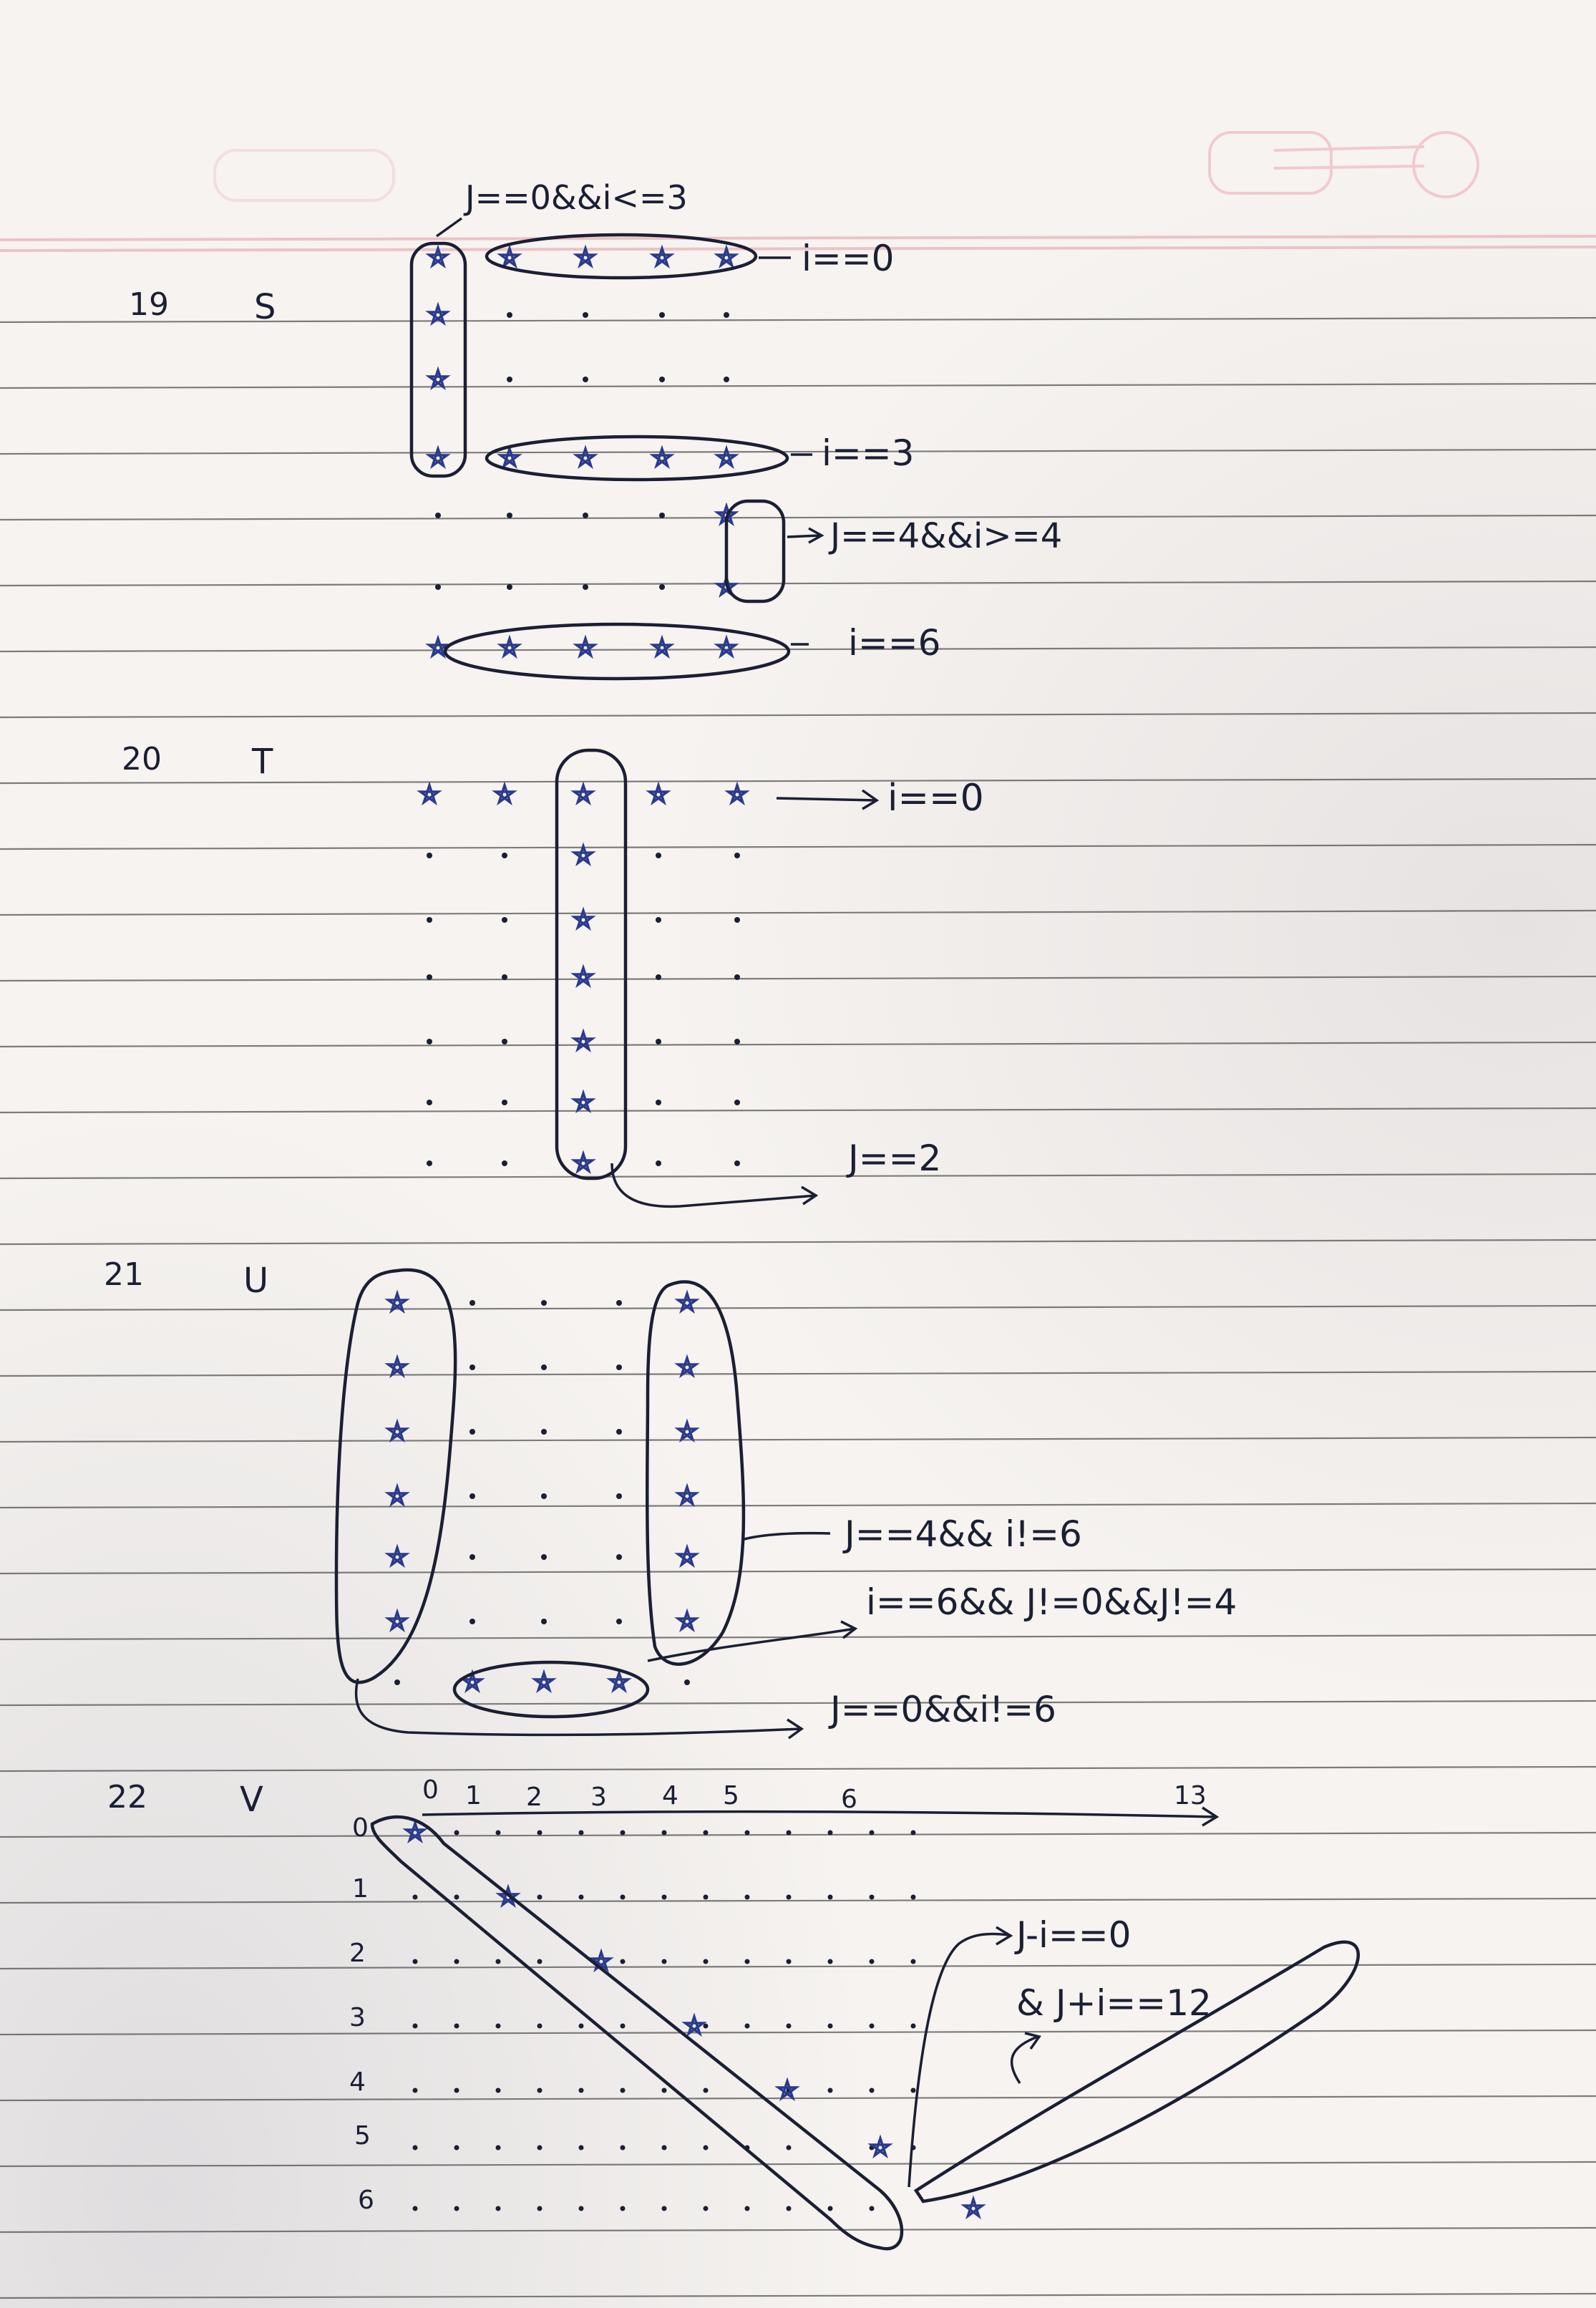 The image size is (1596, 2308). Describe the element at coordinates (251, 1800) in the screenshot. I see `problem-letter: V` at that location.